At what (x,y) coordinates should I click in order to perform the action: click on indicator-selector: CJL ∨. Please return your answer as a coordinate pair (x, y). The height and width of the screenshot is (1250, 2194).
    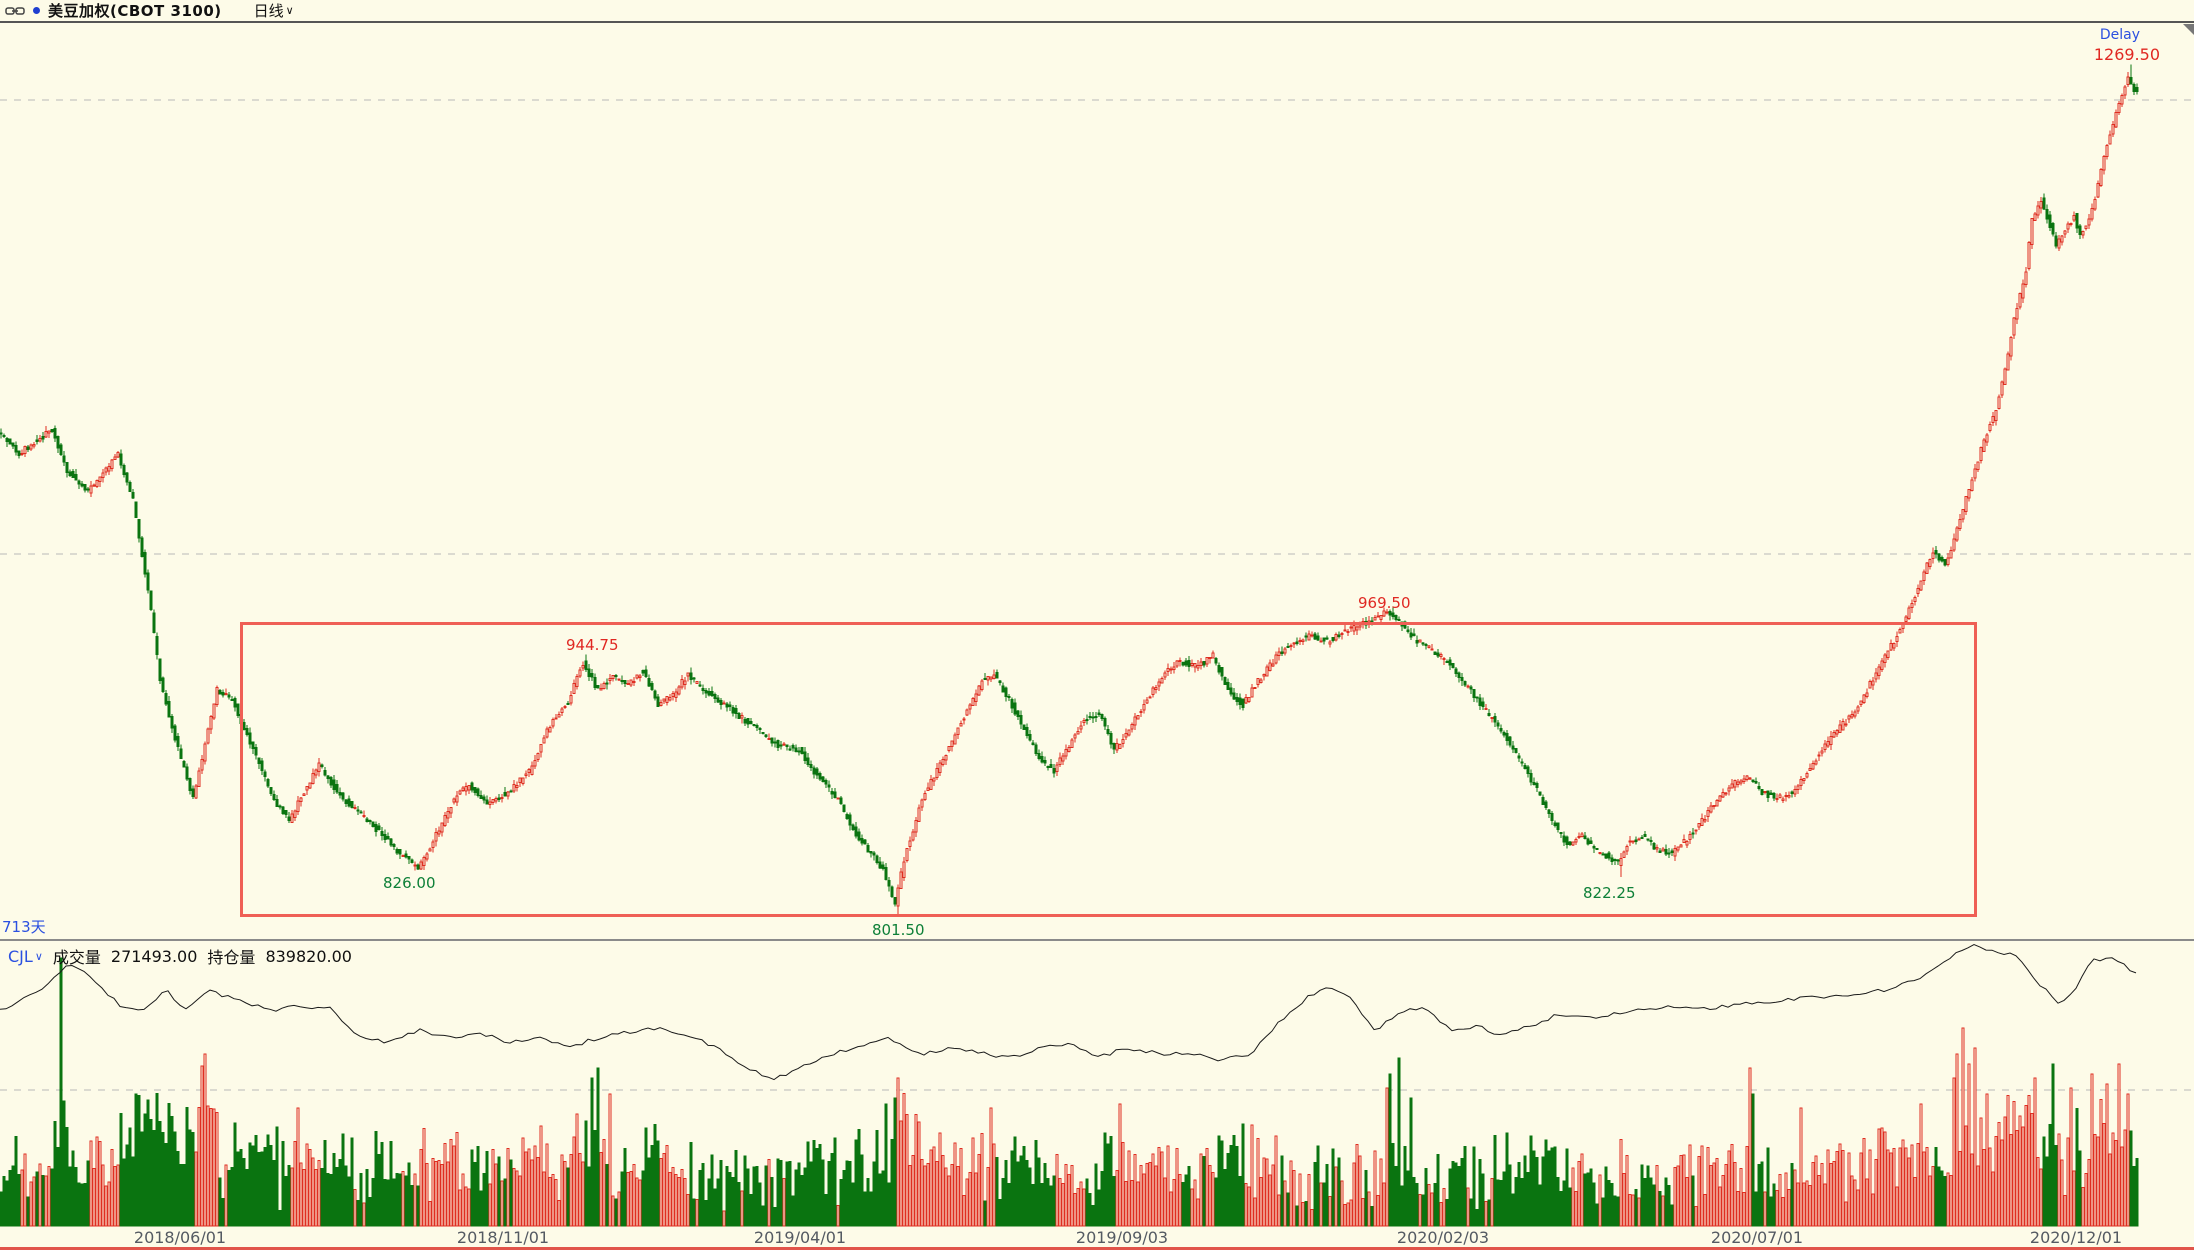
    Looking at the image, I should click on (25, 956).